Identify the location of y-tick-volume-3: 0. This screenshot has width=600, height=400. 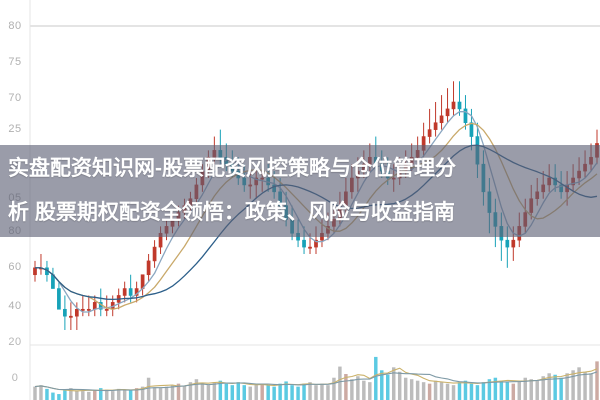
(15, 378).